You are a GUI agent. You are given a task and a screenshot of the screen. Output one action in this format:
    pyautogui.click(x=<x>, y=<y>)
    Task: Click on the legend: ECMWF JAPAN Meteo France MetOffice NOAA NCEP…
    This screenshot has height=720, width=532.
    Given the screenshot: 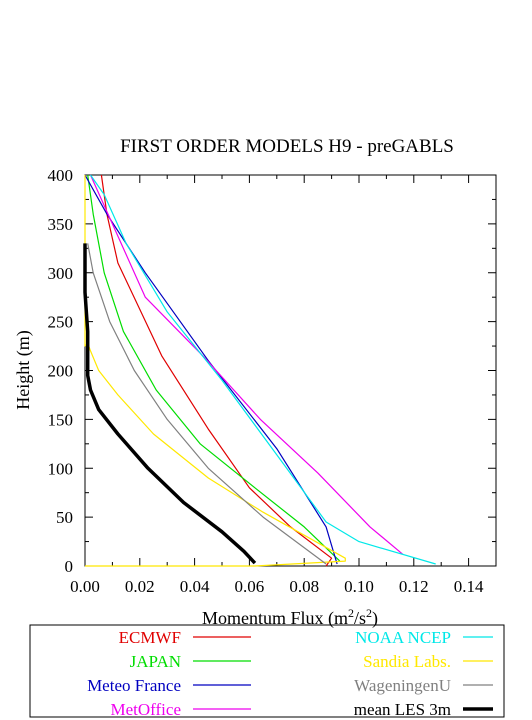 What is the action you would take?
    pyautogui.click(x=290, y=673)
    